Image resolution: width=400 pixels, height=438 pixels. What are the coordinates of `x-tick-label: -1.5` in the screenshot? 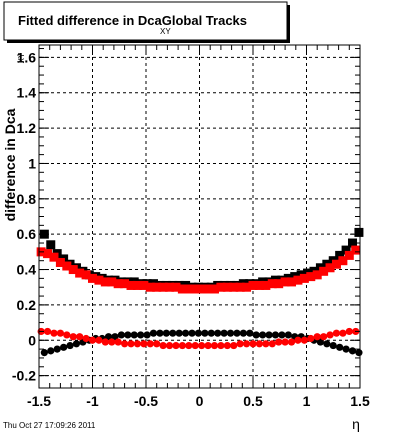 It's located at (39, 401).